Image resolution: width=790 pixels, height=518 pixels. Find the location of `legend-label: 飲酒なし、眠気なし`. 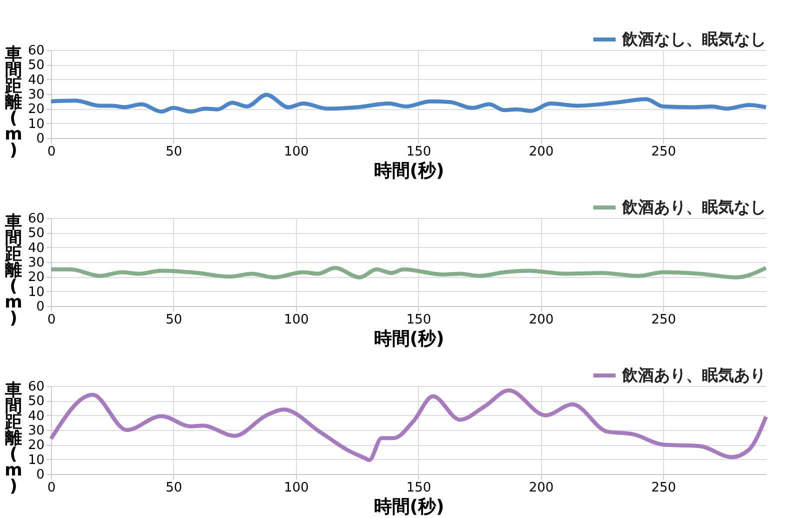

legend-label: 飲酒なし、眠気なし is located at coordinates (693, 39).